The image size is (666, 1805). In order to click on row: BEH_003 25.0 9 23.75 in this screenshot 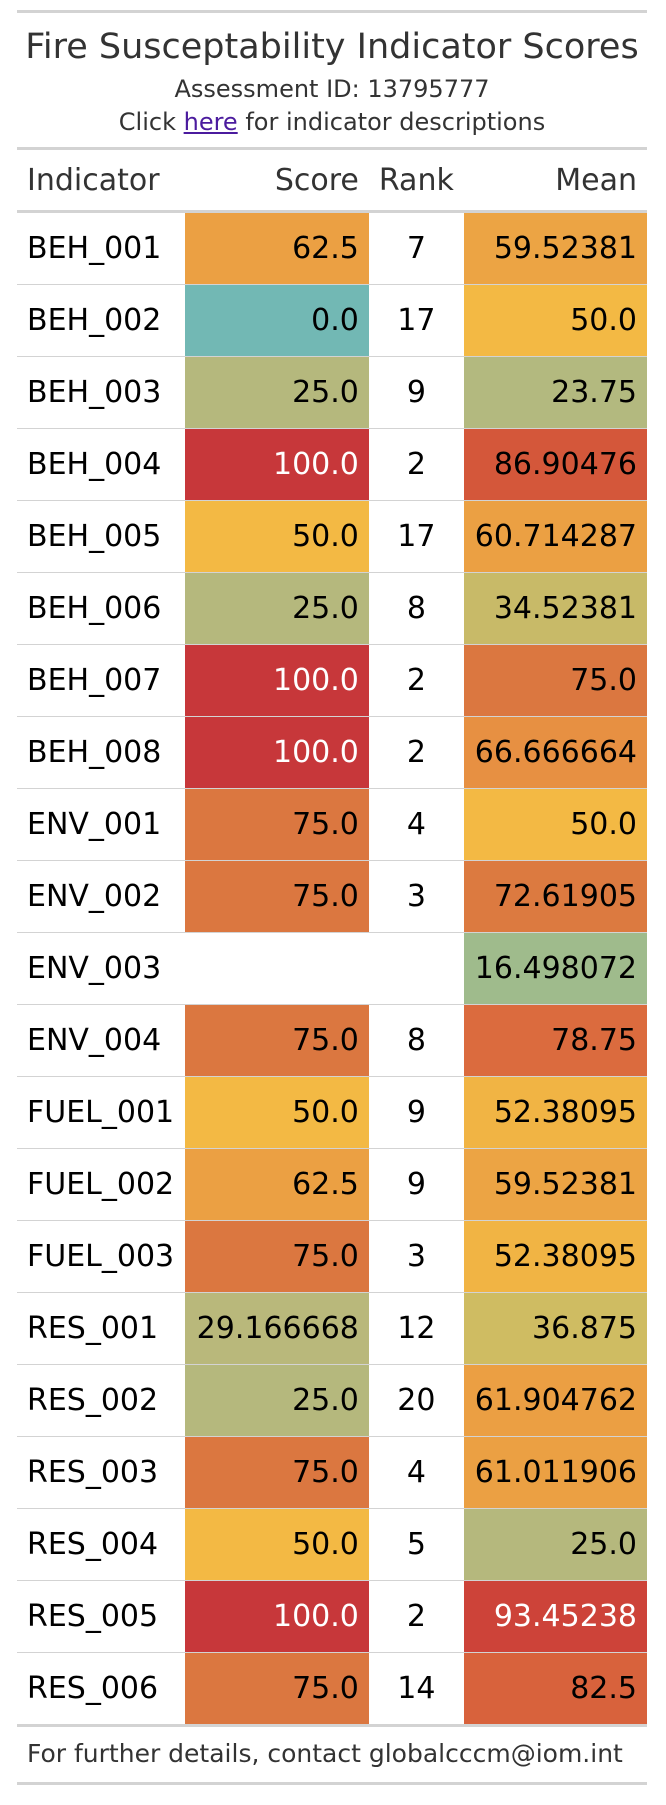, I will do `click(332, 392)`.